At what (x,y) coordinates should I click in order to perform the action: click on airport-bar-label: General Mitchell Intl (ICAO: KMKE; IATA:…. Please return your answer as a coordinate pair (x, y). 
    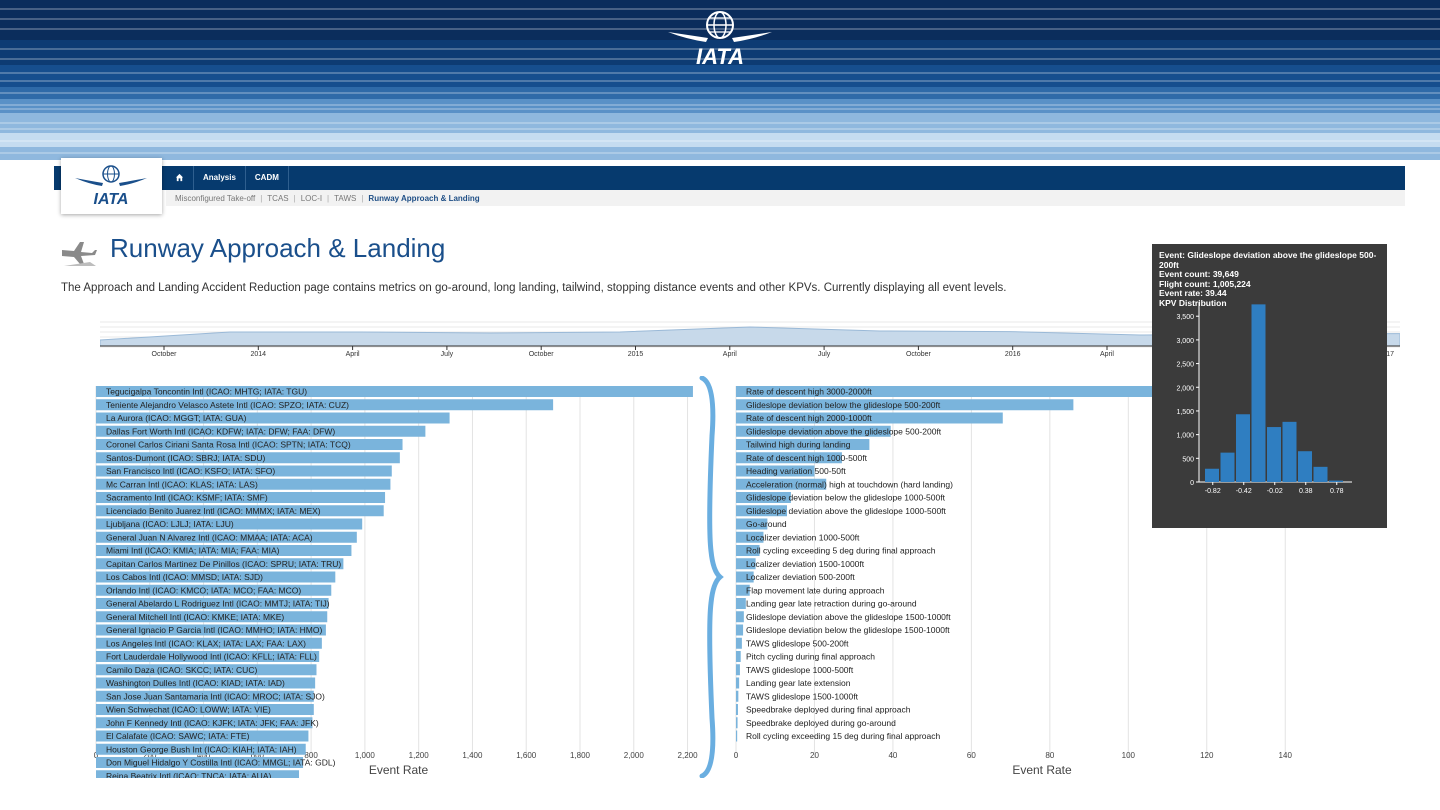
    Looking at the image, I should click on (195, 617).